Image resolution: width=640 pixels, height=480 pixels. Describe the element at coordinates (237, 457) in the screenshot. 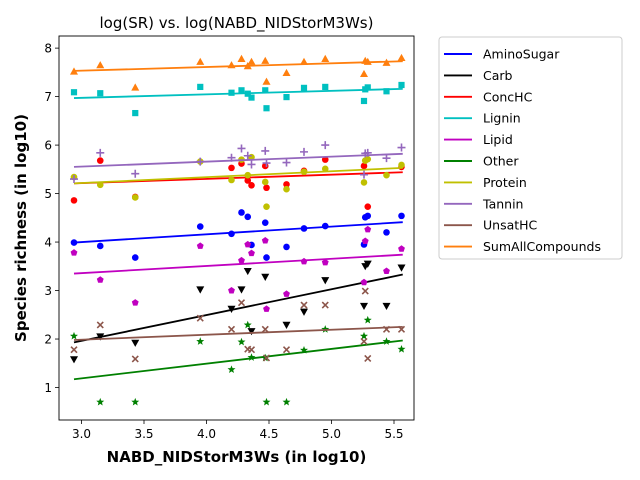

I see `x-axis-label: NABD_NIDStorM3Ws (in log10)` at that location.